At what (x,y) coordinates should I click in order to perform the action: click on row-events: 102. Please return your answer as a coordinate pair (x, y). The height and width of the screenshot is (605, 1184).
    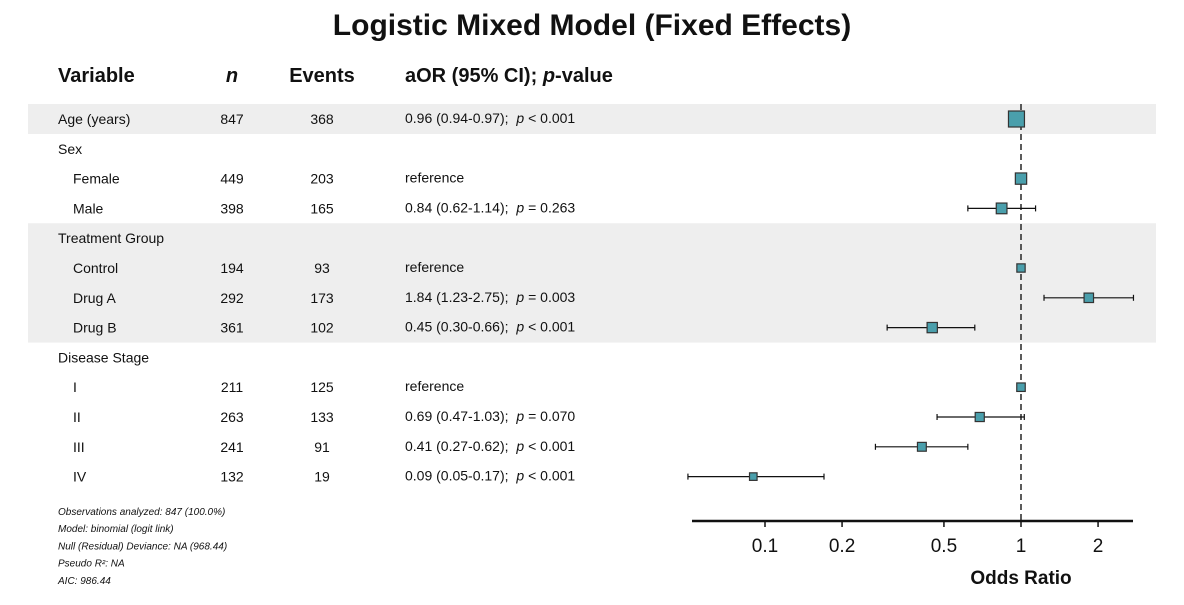
    Looking at the image, I should click on (322, 328).